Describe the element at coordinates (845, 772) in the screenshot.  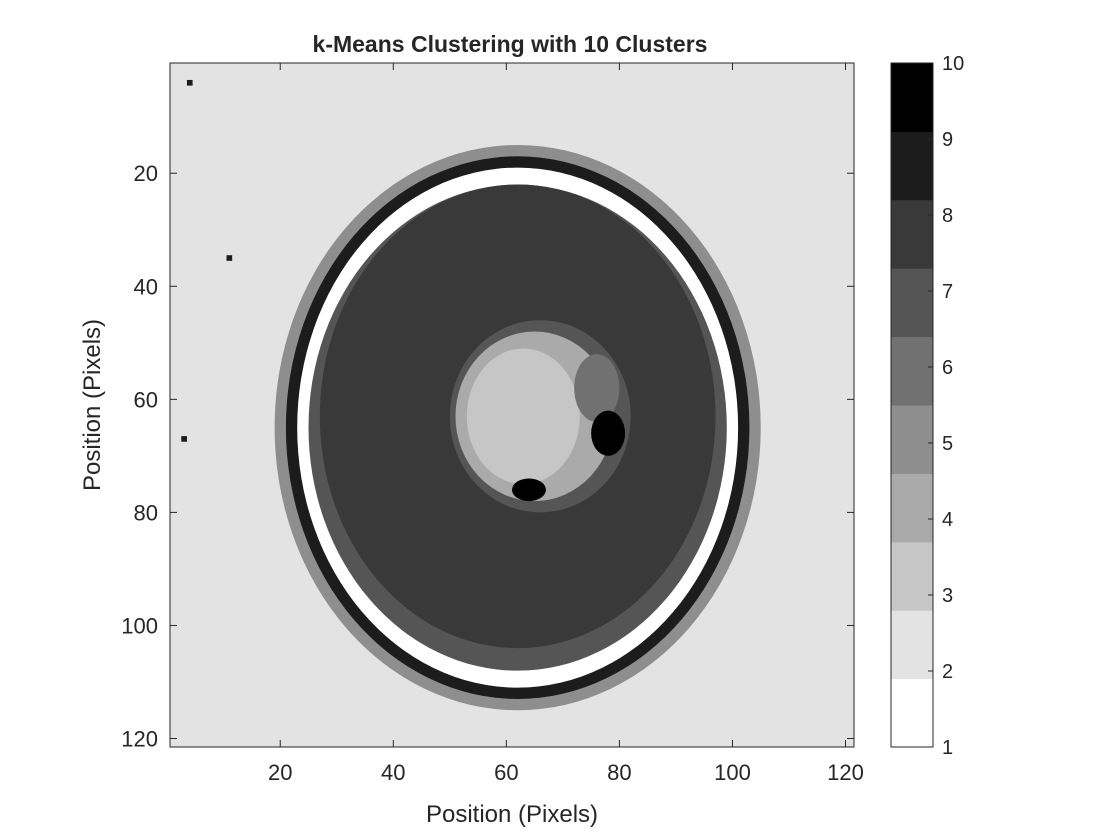
I see `x-tick-label: 120` at that location.